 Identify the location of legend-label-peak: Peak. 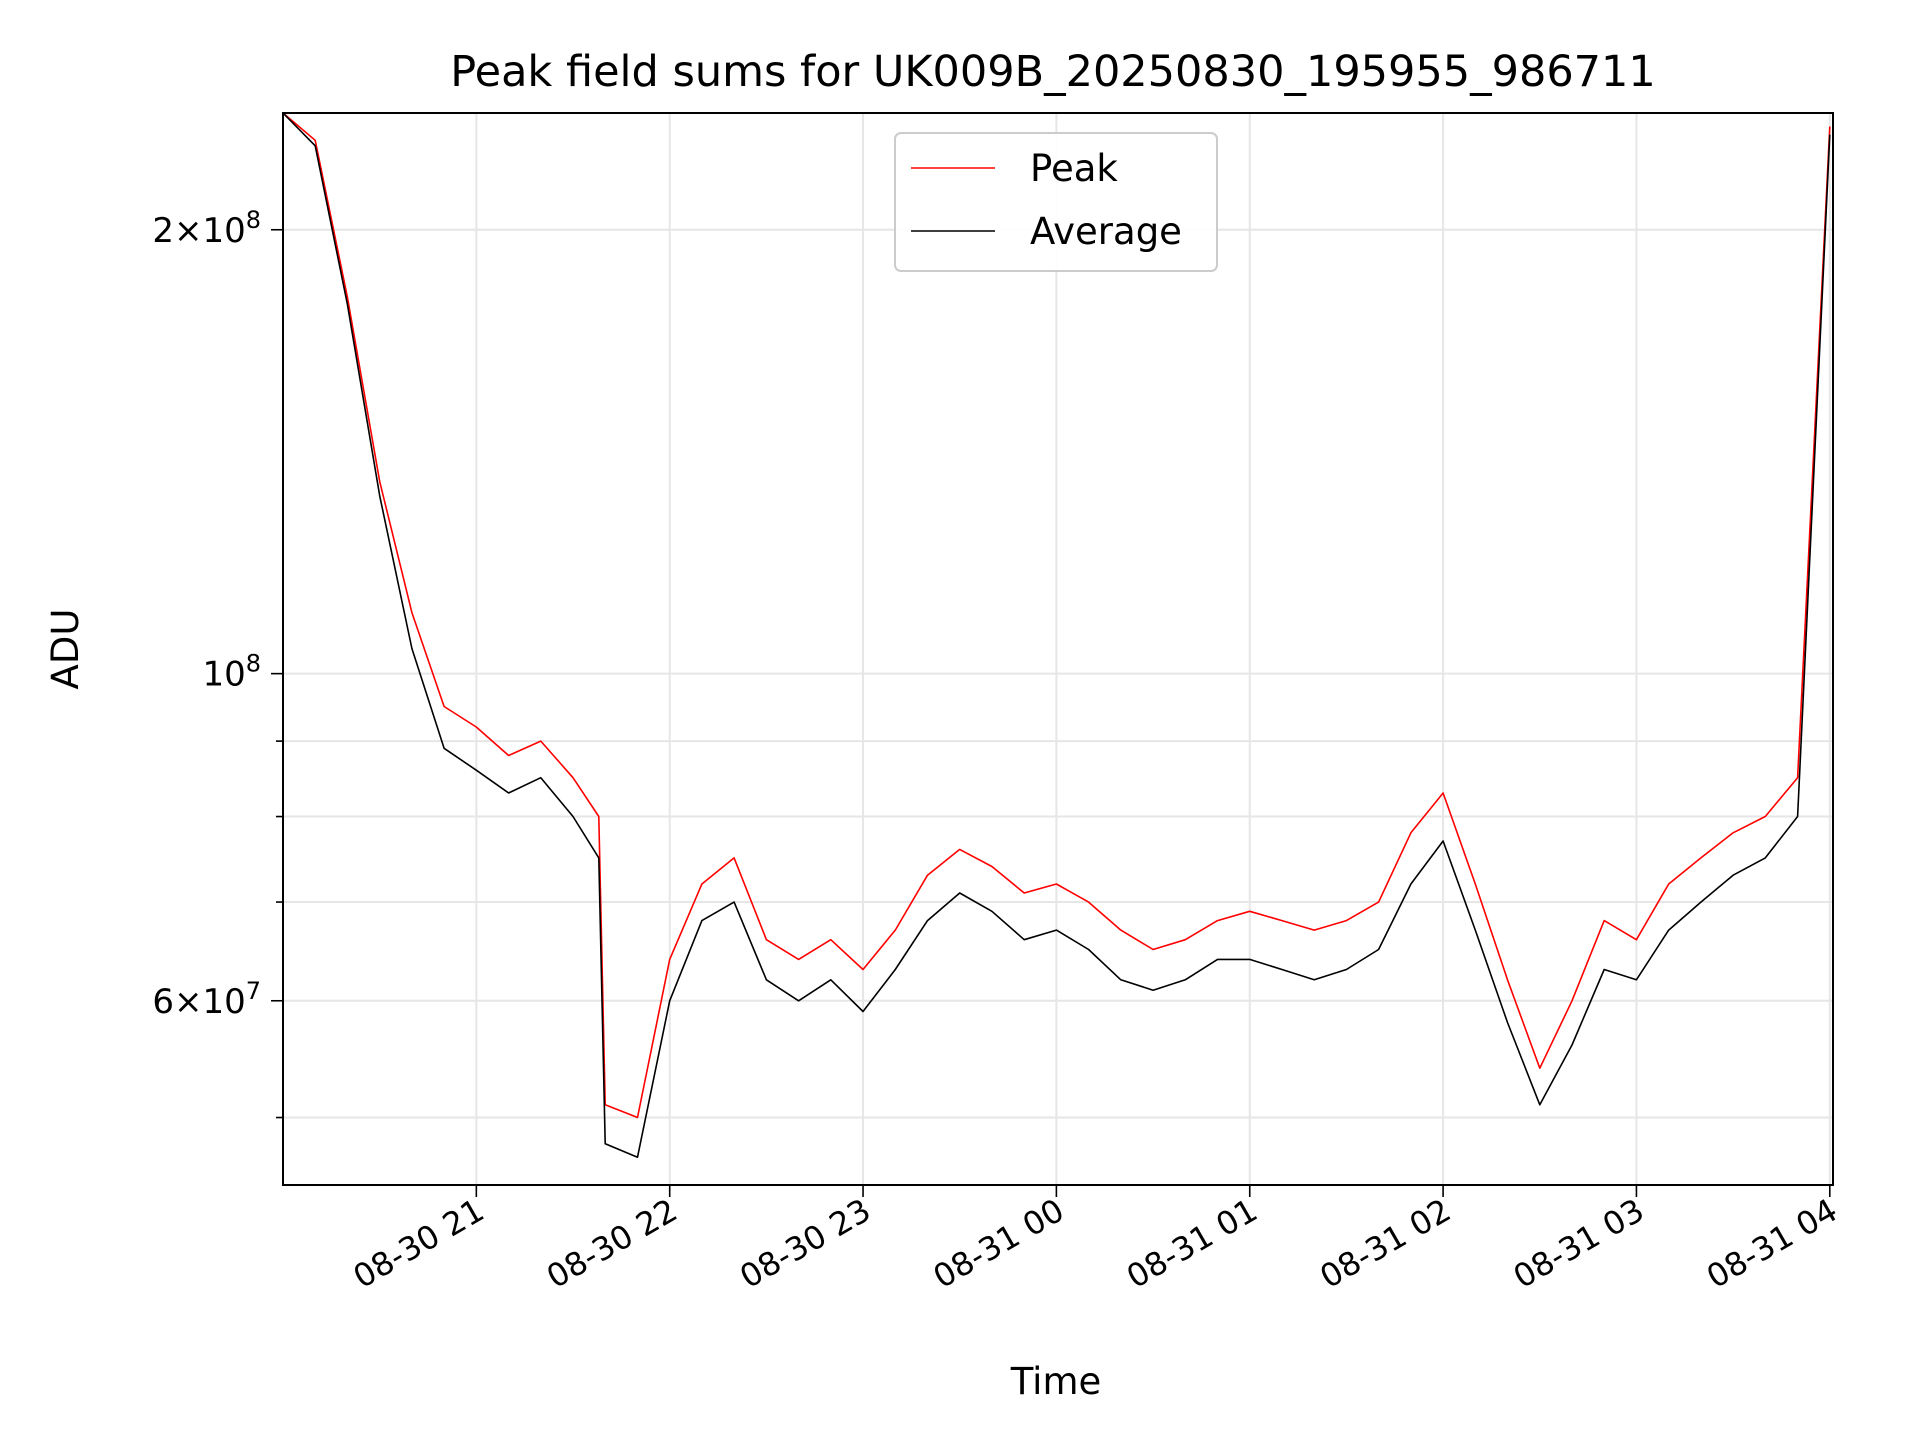
(1074, 168).